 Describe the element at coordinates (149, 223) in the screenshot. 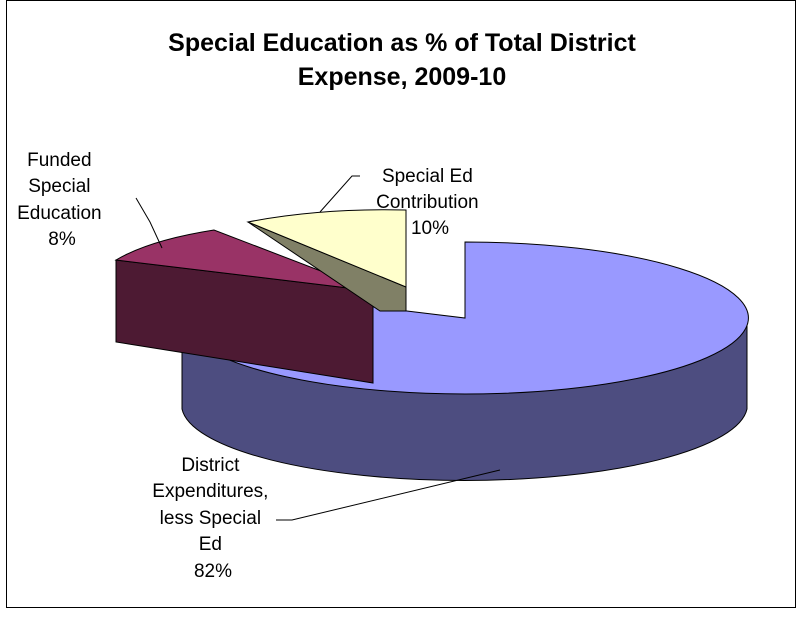

I see `leader-line-funded` at that location.